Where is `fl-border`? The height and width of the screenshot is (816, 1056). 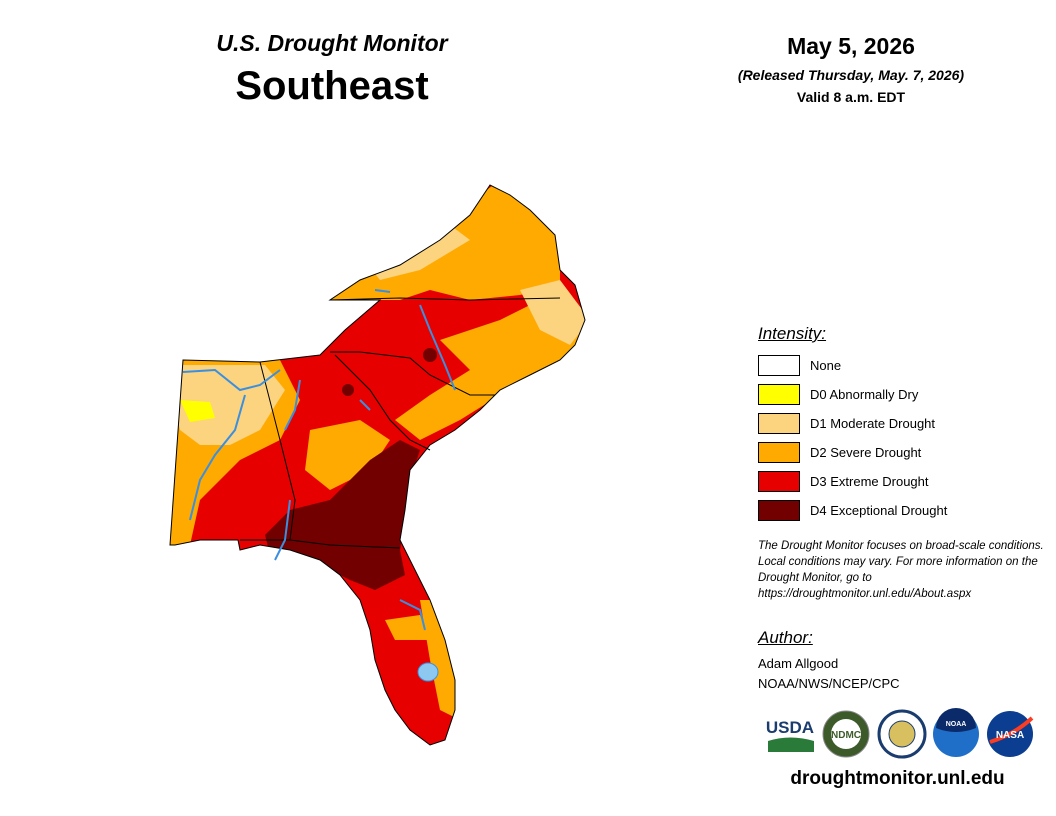 fl-border is located at coordinates (320, 544).